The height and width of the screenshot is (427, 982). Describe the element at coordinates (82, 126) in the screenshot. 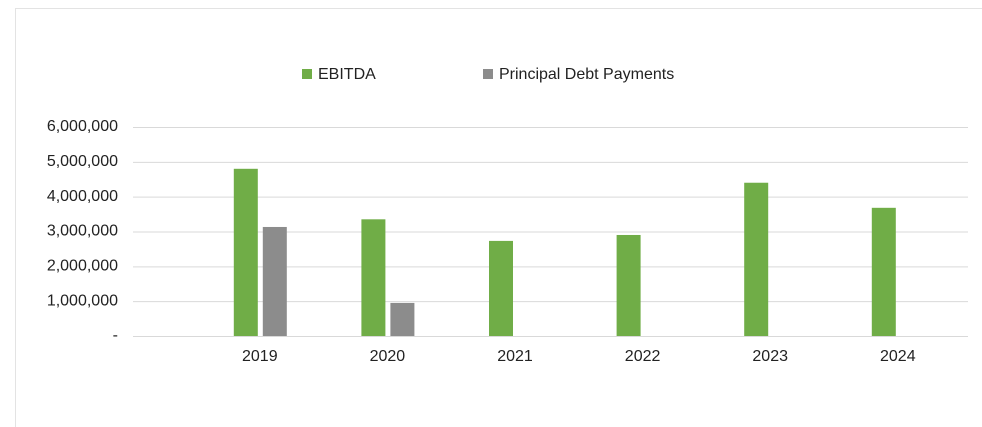

I see `y-tick-label: 6,000,000` at that location.